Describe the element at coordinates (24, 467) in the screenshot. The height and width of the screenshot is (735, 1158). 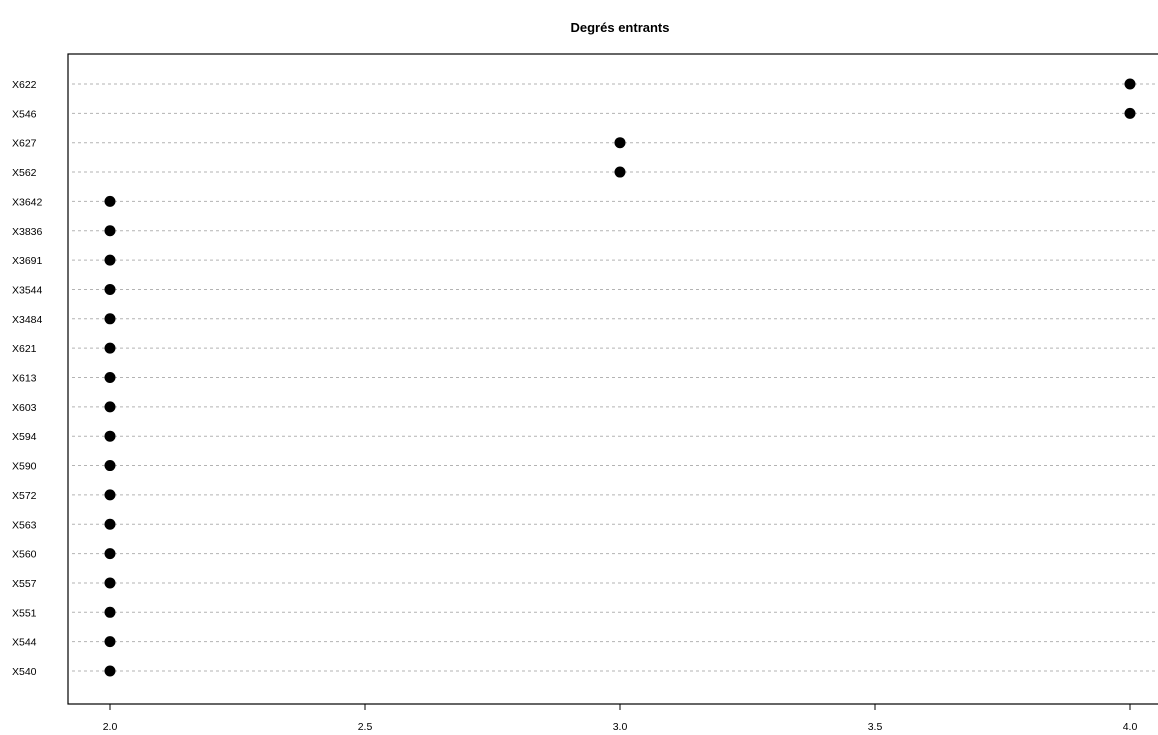
I see `category-label: X590` at that location.